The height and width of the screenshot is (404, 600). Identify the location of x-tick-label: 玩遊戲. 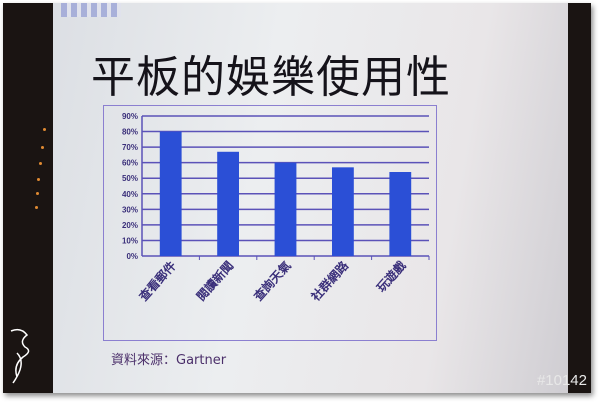
(391, 276).